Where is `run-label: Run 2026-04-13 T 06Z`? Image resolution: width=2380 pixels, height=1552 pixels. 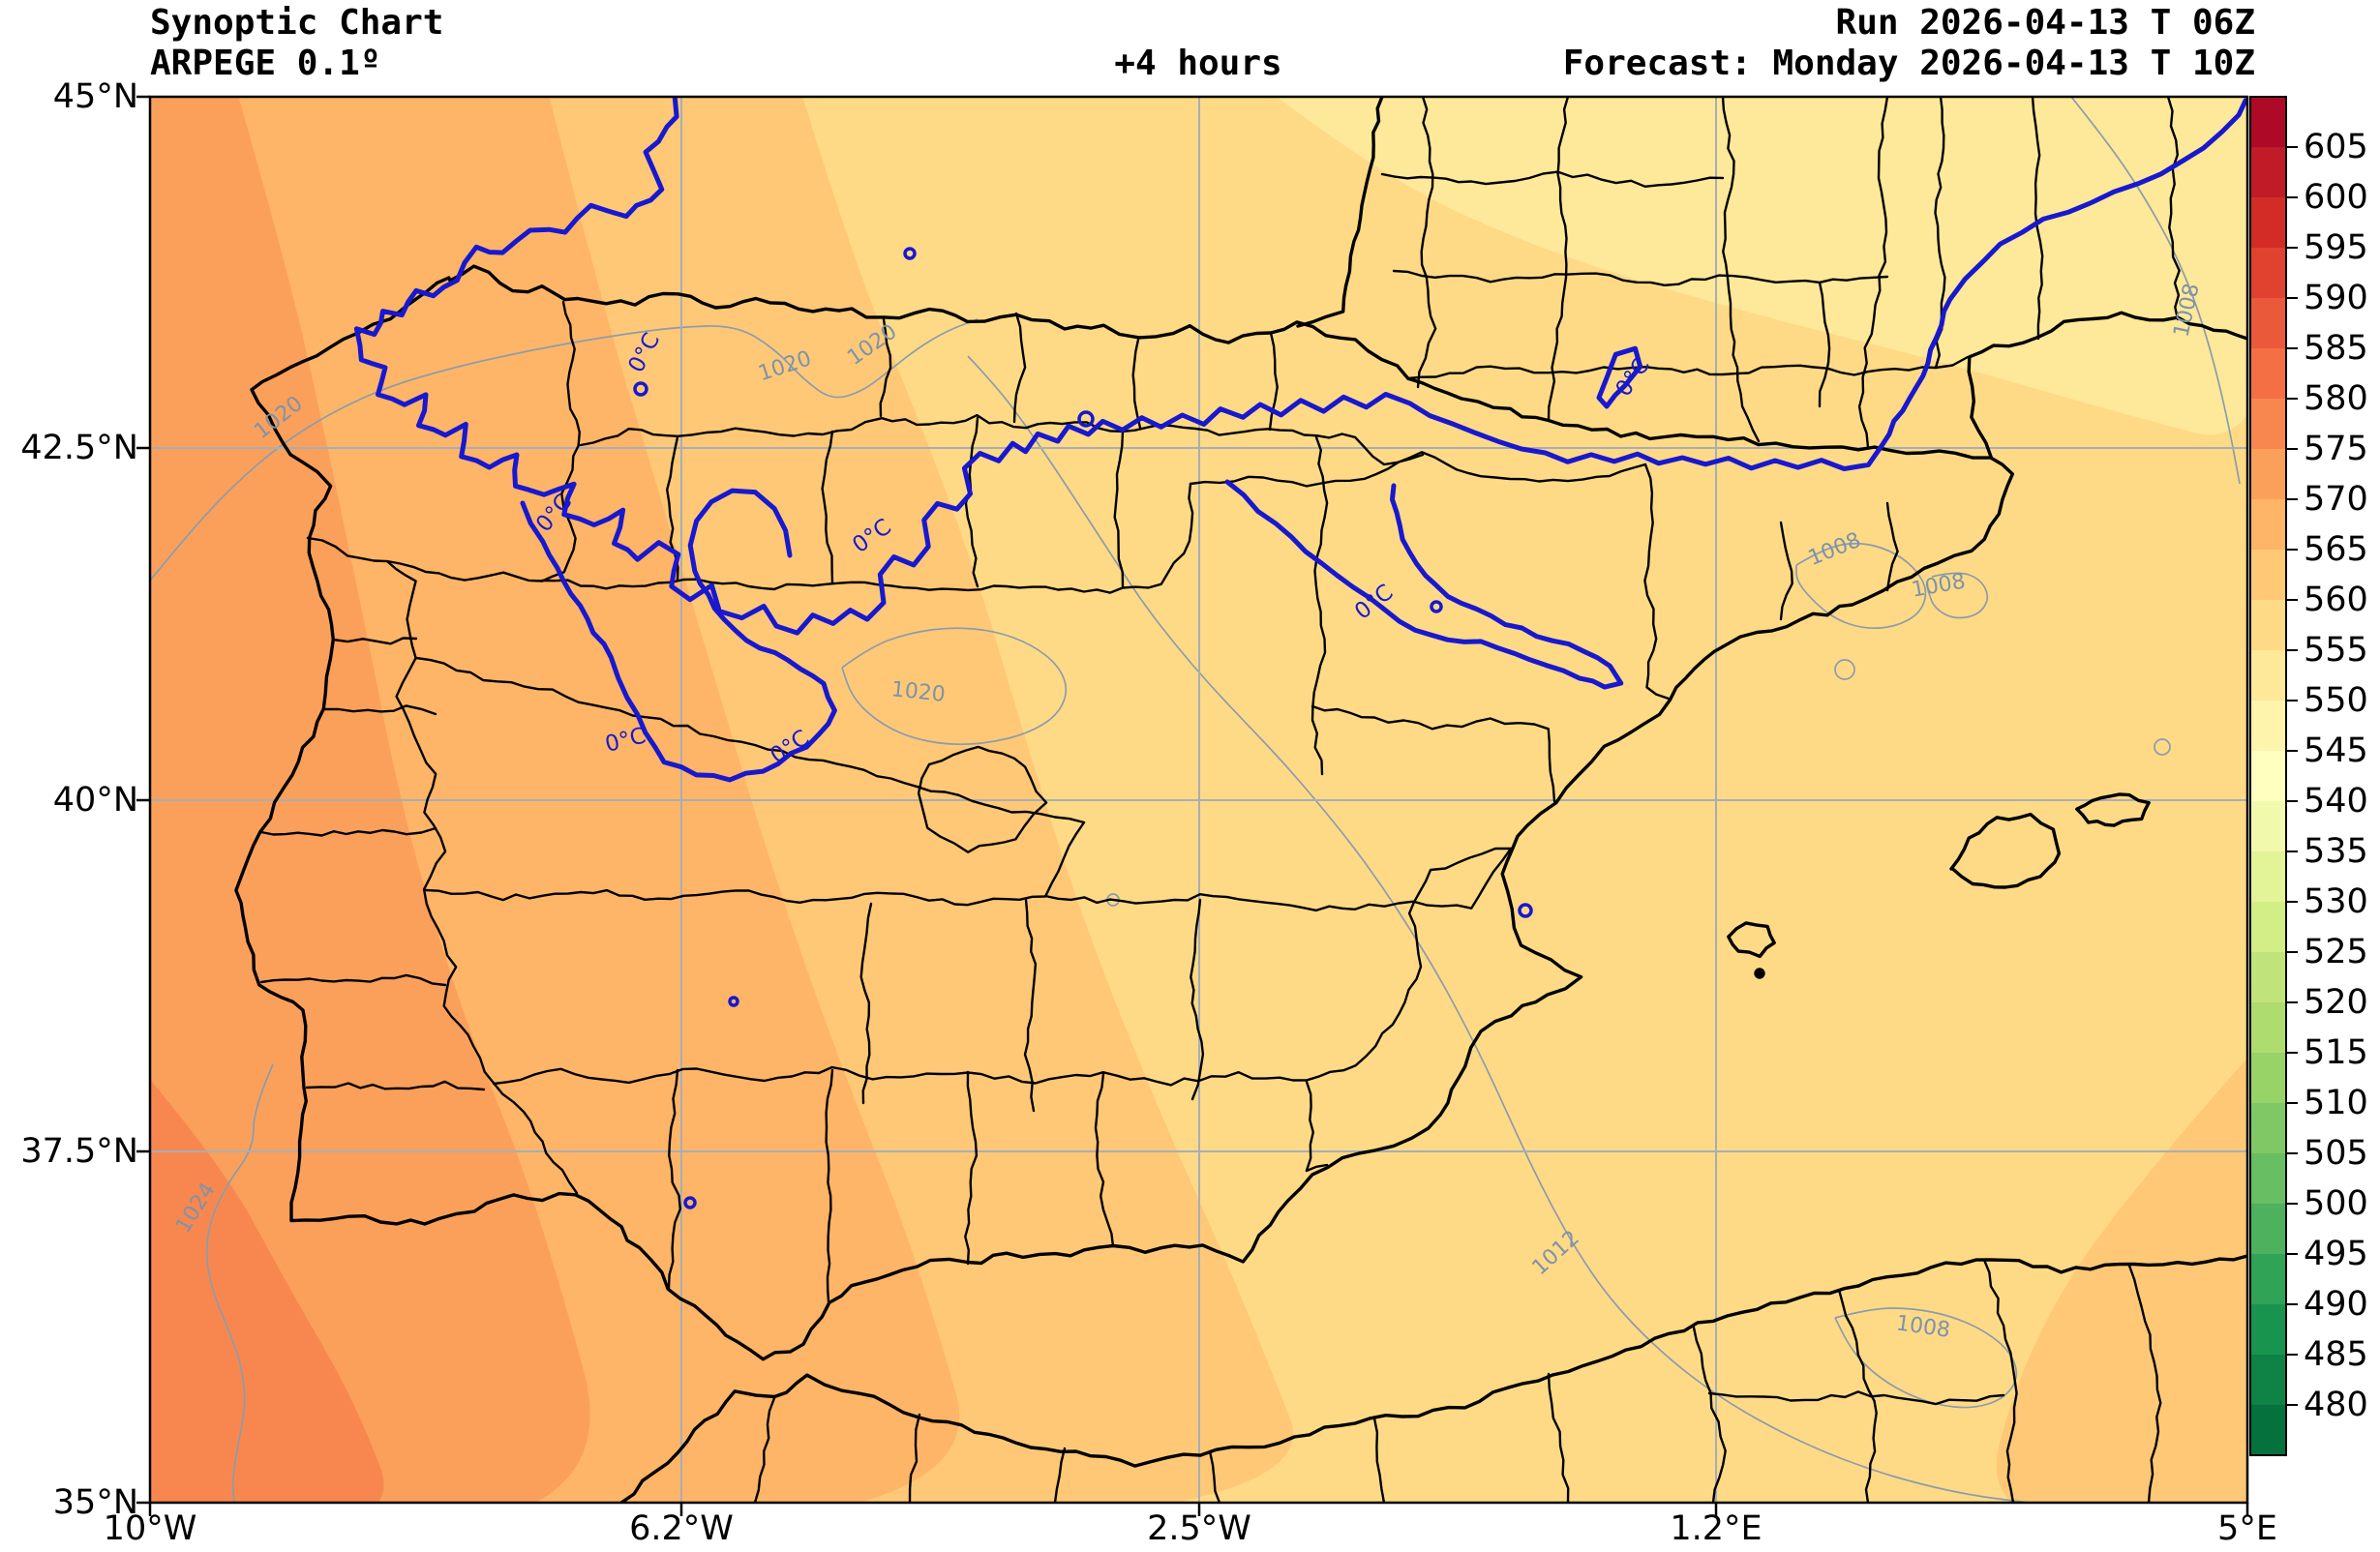 run-label: Run 2026-04-13 T 06Z is located at coordinates (2045, 23).